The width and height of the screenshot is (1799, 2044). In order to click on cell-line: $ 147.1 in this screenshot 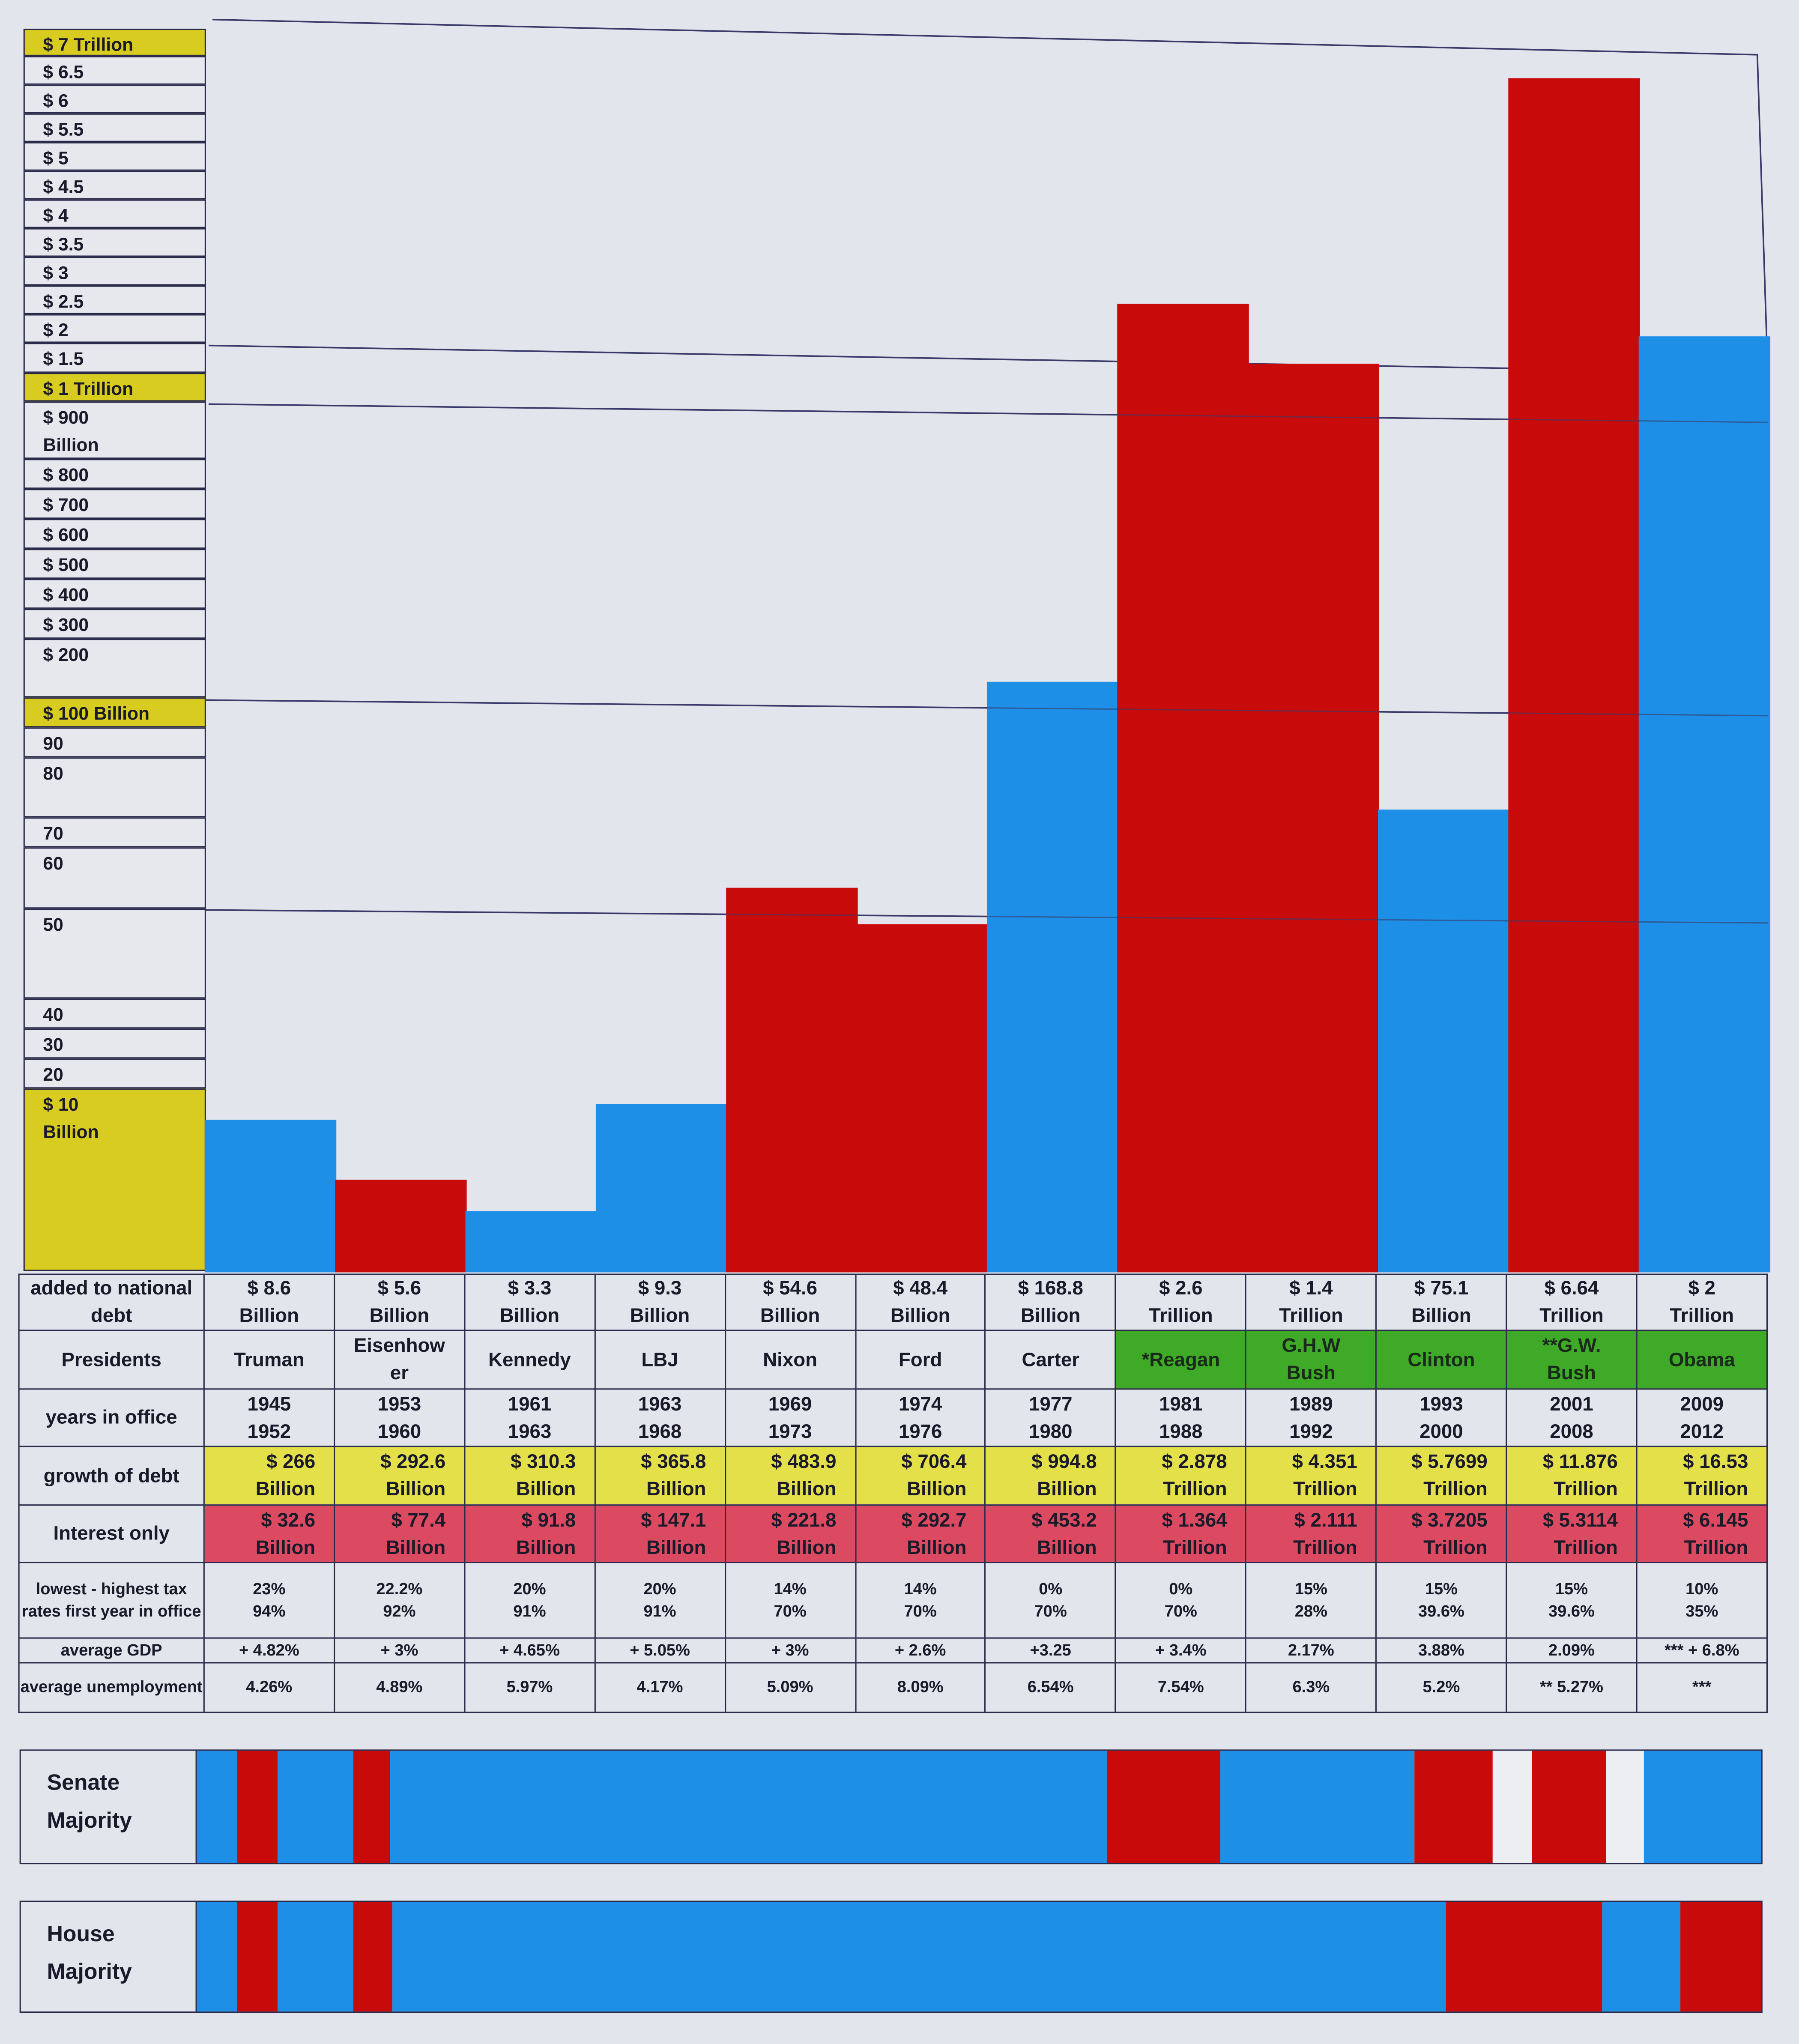, I will do `click(674, 1520)`.